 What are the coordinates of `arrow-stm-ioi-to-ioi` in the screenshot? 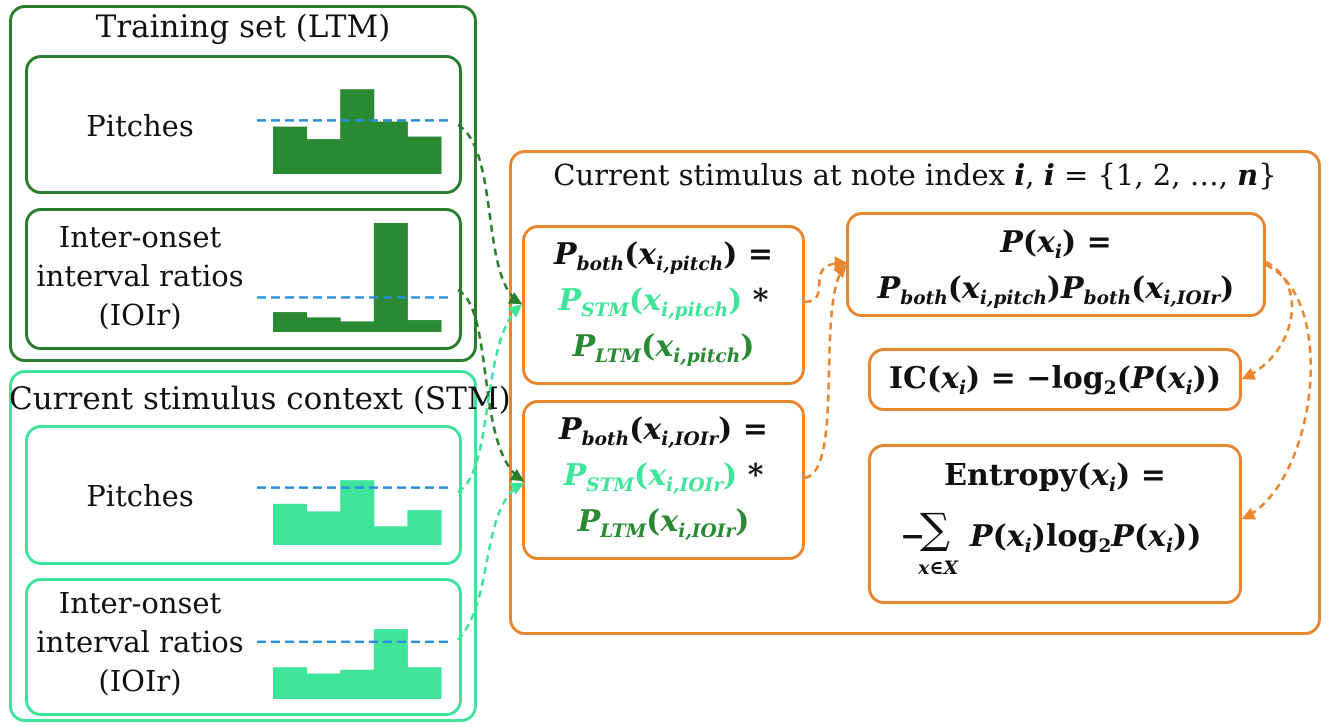 It's located at (491, 561).